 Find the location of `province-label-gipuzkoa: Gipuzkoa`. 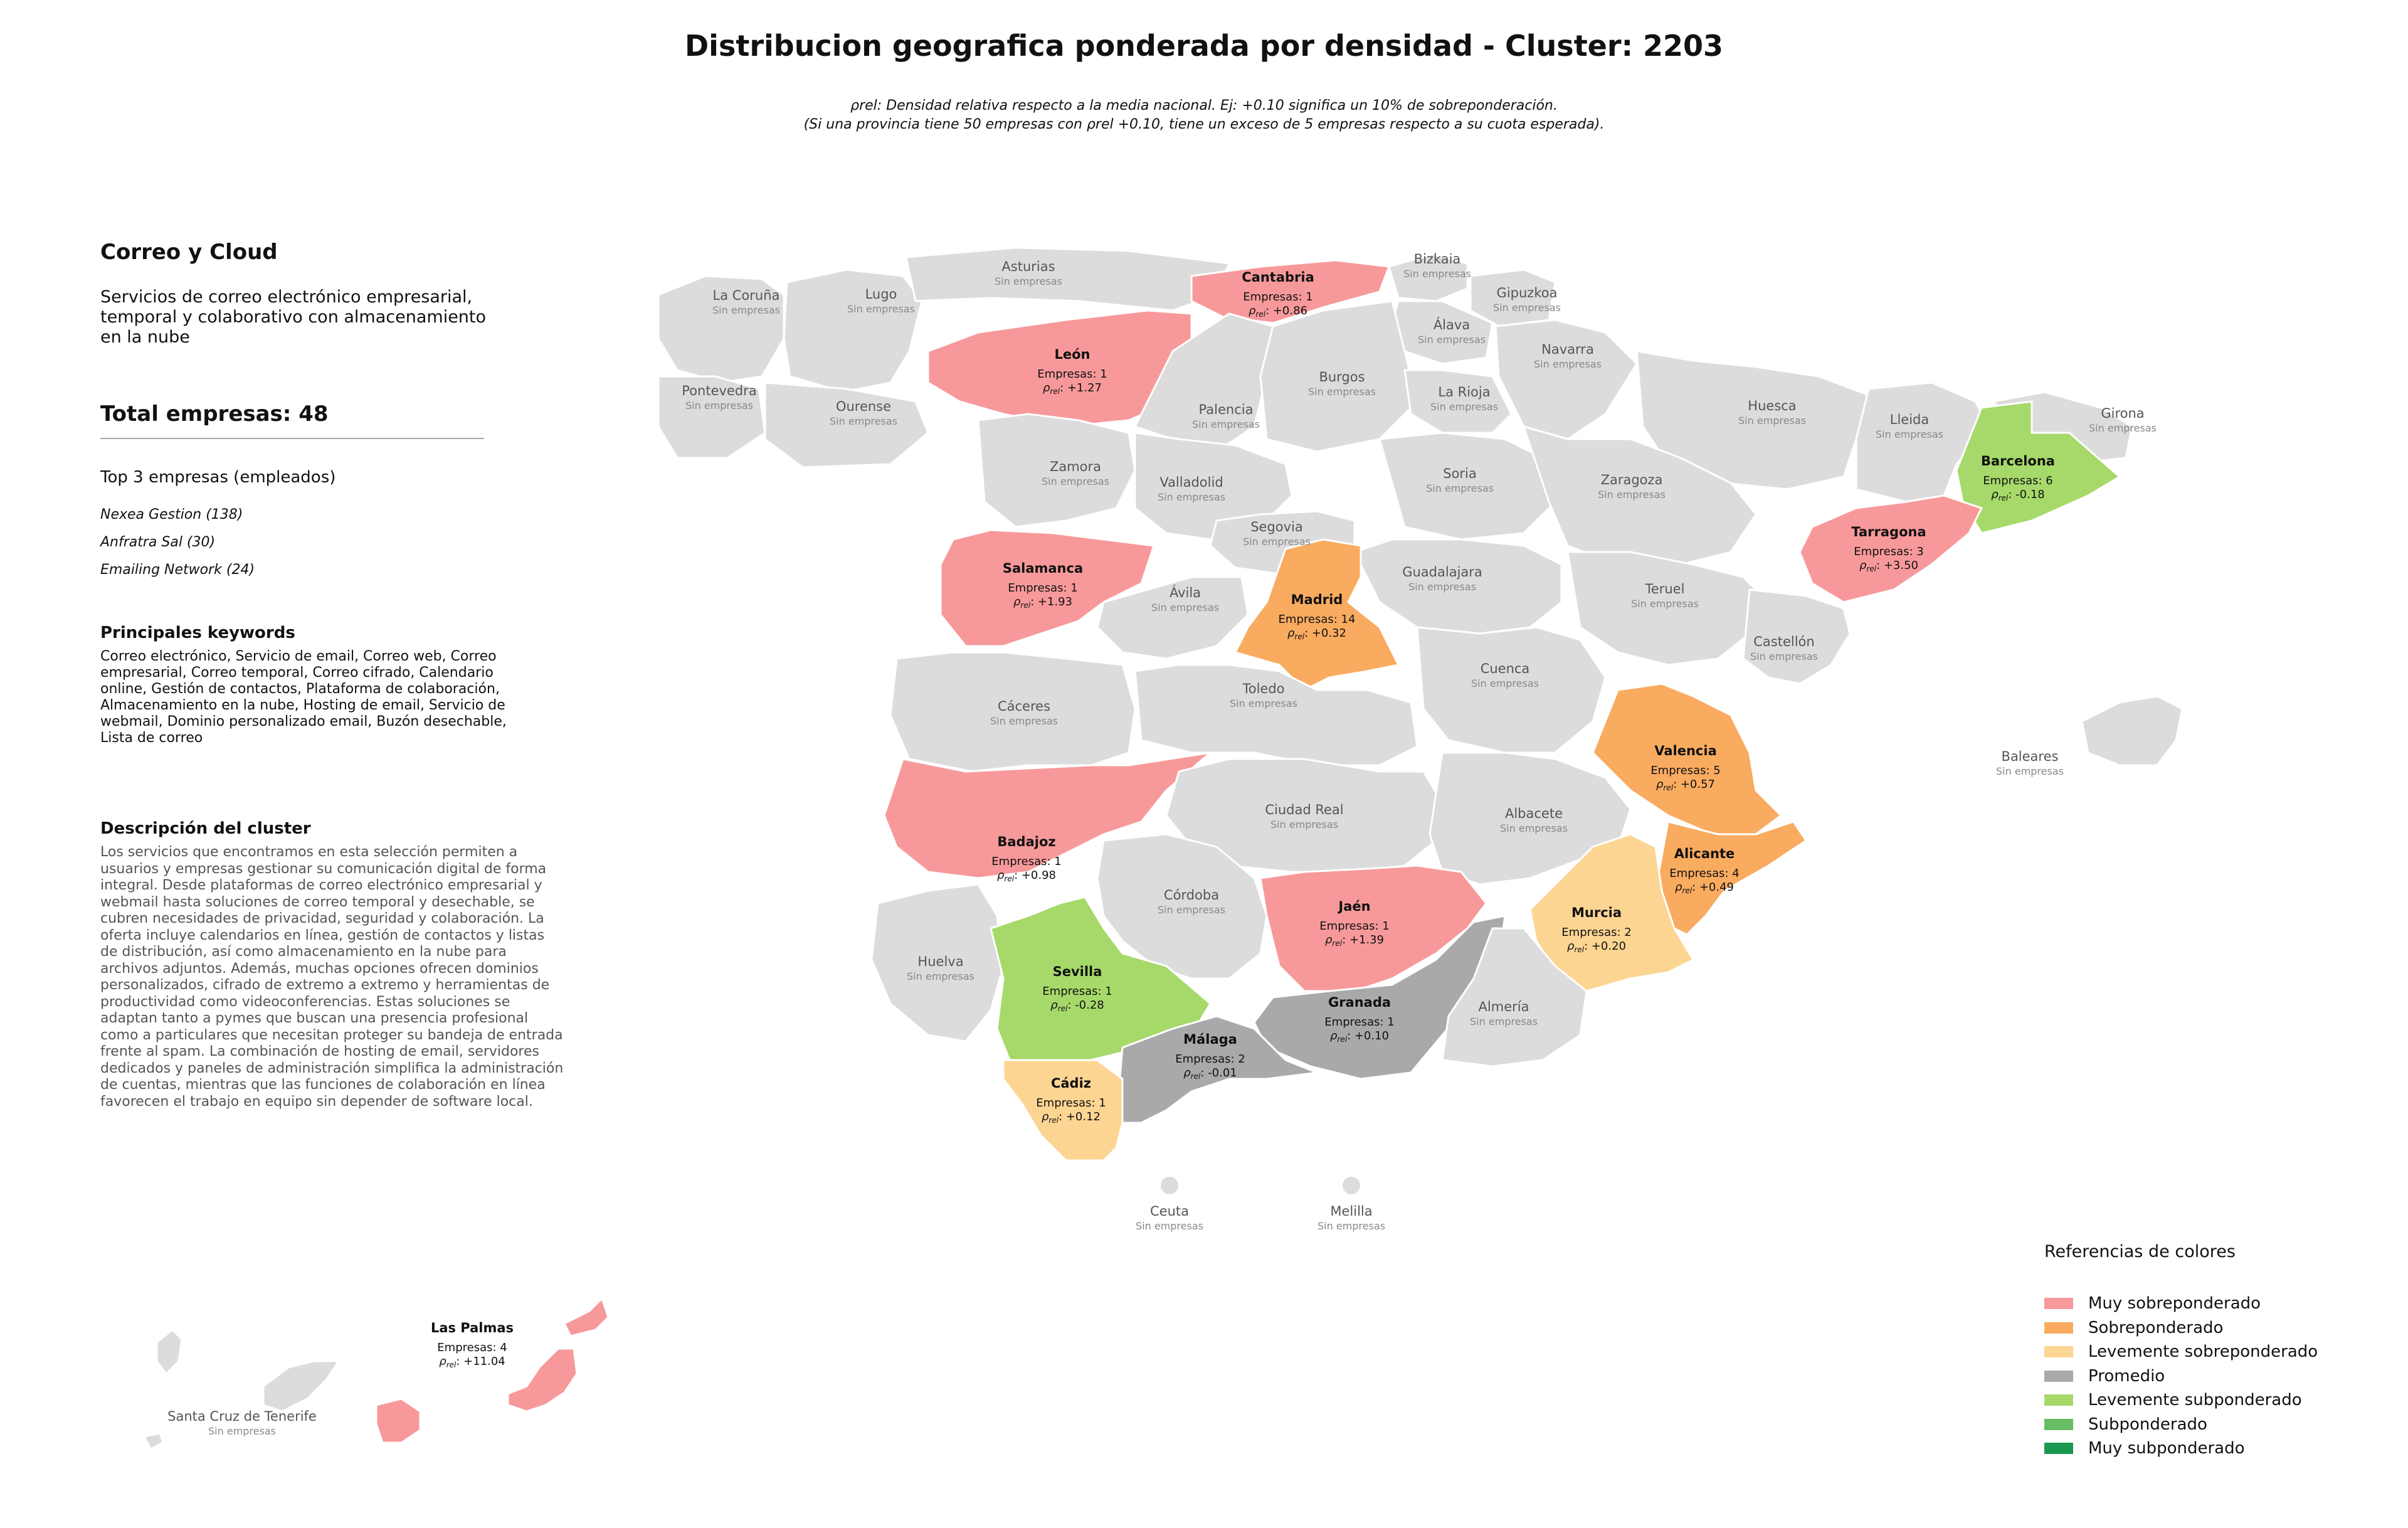

province-label-gipuzkoa: Gipuzkoa is located at coordinates (1527, 292).